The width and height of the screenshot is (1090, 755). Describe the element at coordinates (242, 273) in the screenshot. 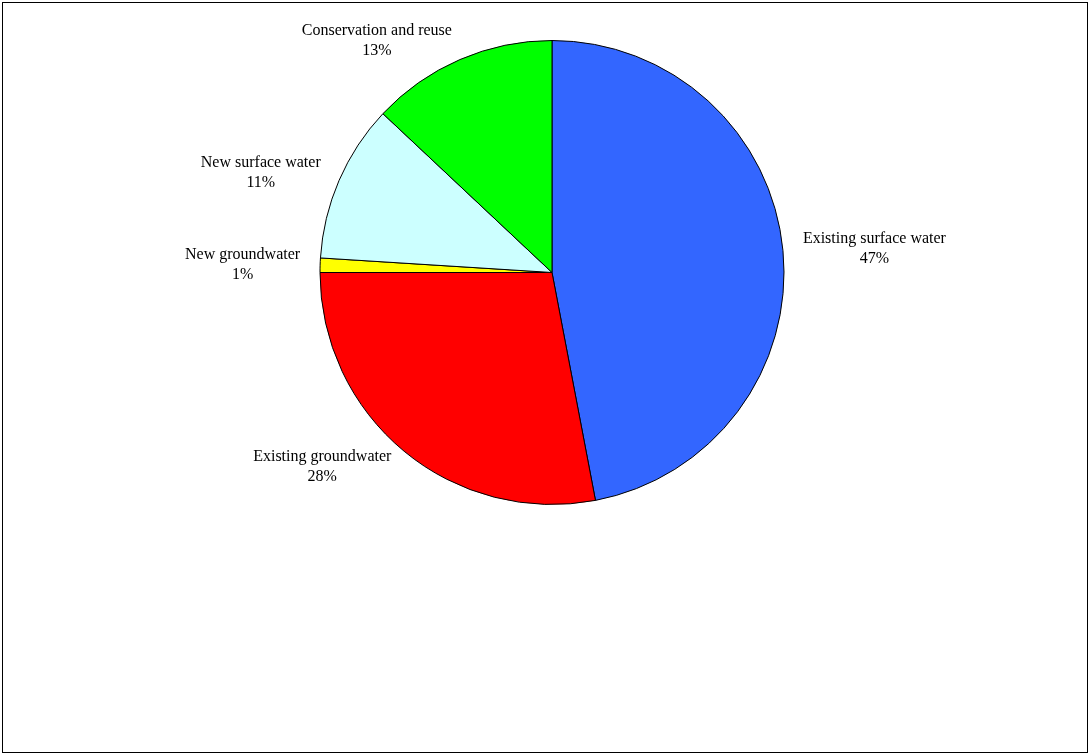

I see `data-label: 1%` at that location.